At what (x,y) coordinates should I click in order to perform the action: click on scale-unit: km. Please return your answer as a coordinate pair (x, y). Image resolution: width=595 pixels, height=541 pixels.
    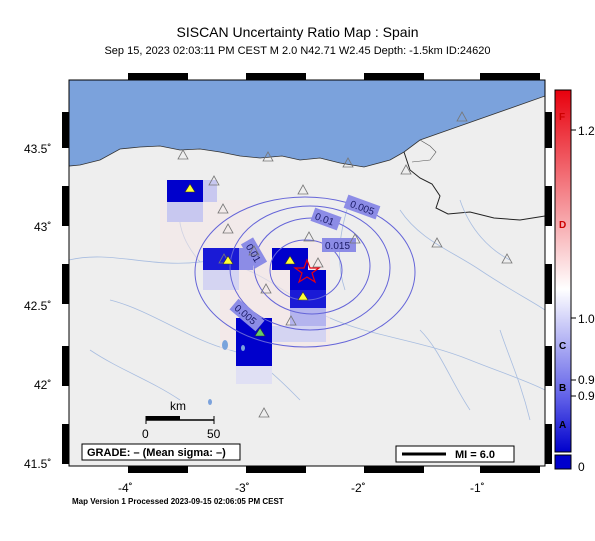
    Looking at the image, I should click on (178, 406).